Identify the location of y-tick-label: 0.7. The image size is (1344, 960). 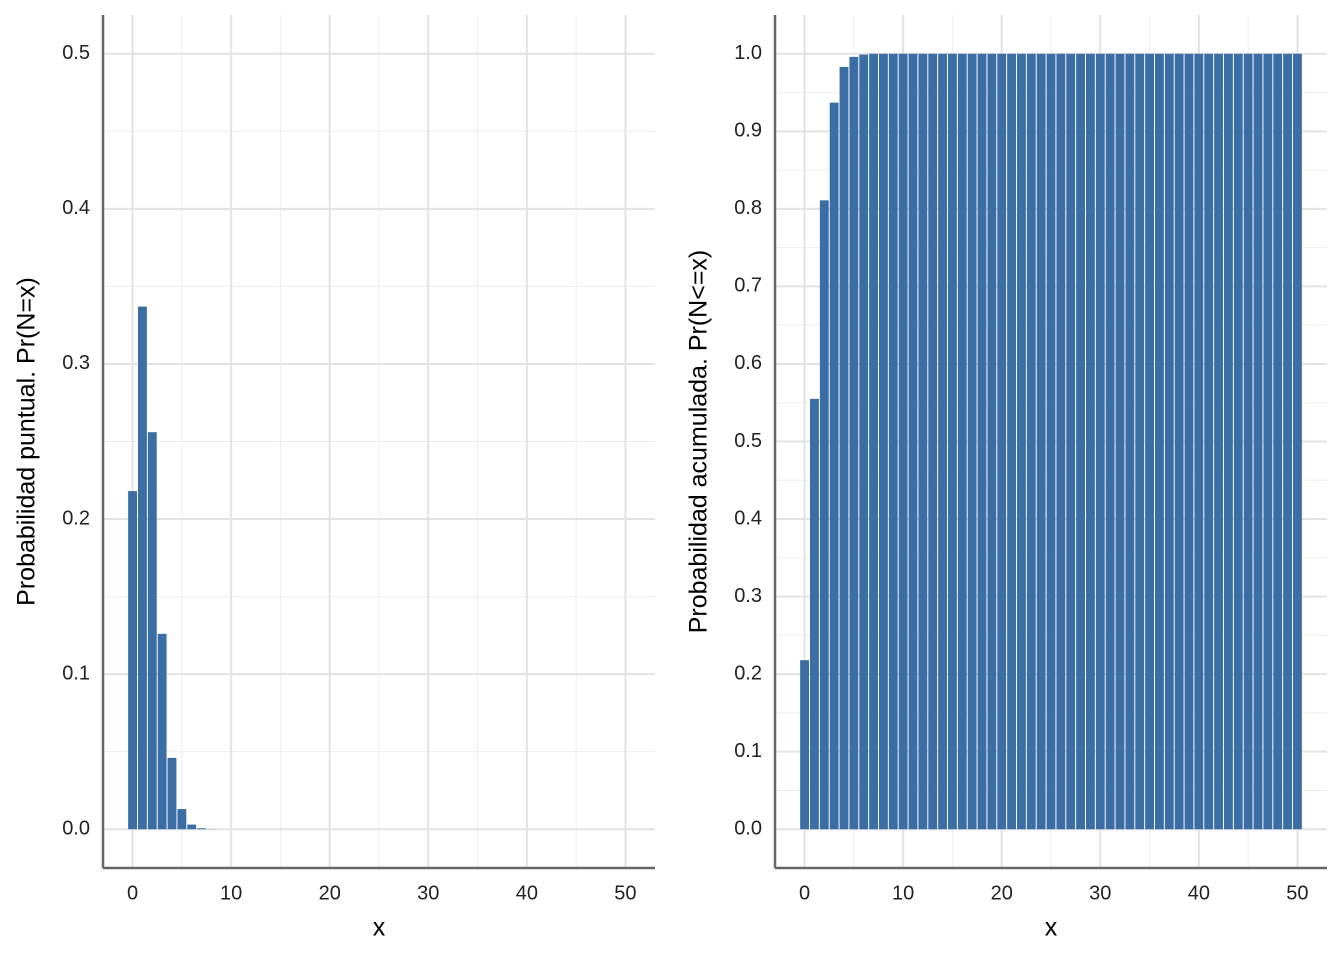
(748, 286).